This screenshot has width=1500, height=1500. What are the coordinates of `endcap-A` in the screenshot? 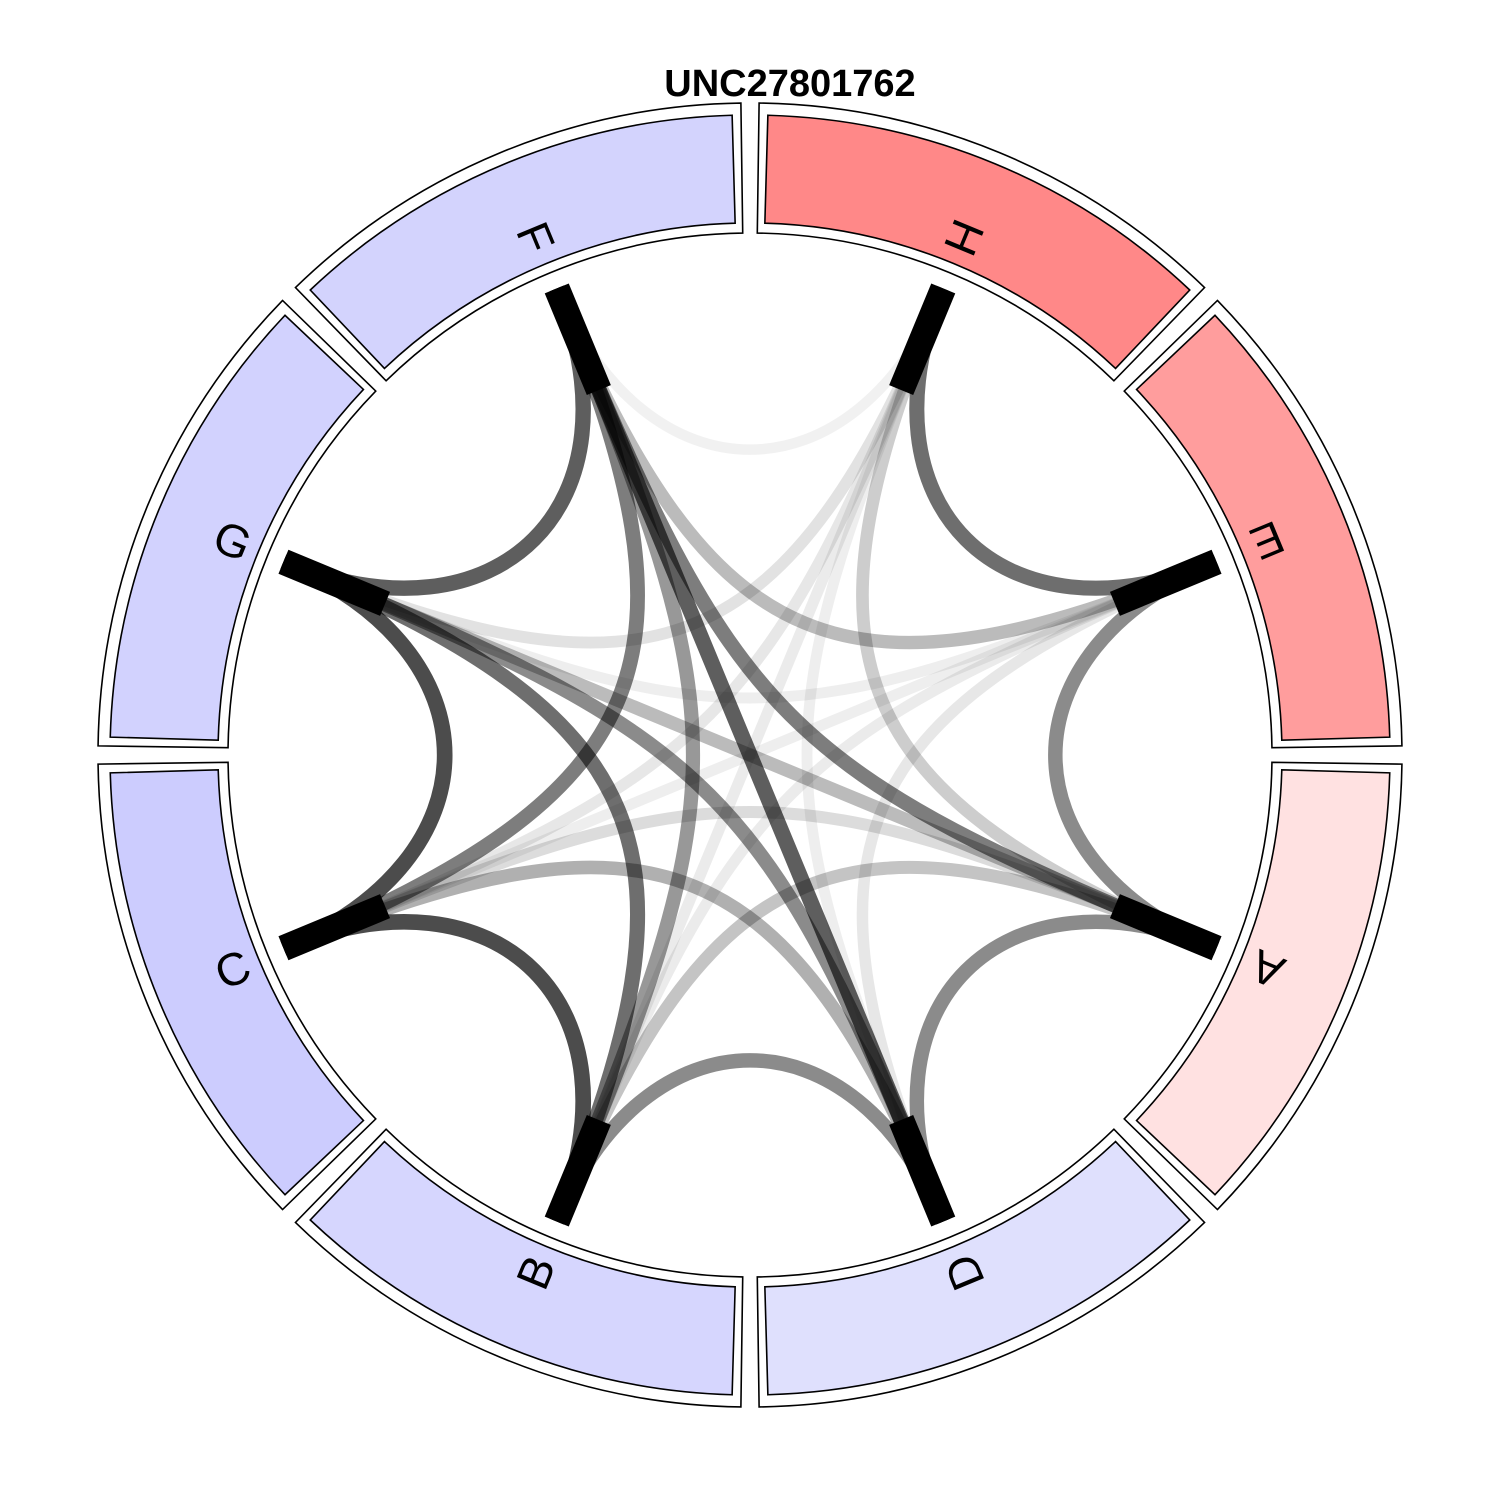 It's located at (1165, 927).